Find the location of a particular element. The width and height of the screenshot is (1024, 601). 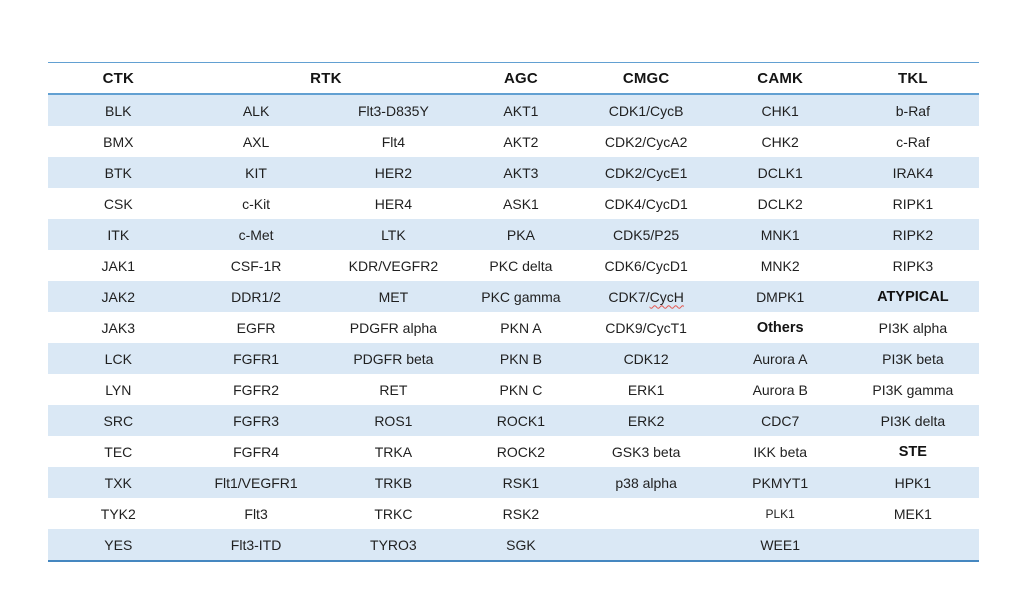

table-cell: BMX is located at coordinates (118, 141).